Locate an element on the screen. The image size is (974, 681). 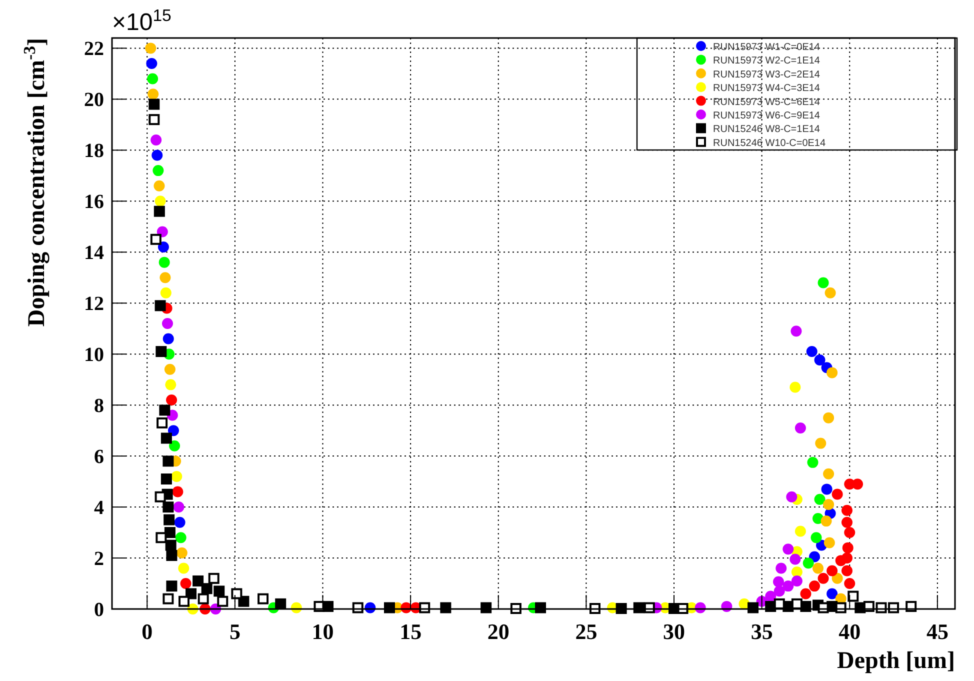
x-tick-label: 30 is located at coordinates (674, 631).